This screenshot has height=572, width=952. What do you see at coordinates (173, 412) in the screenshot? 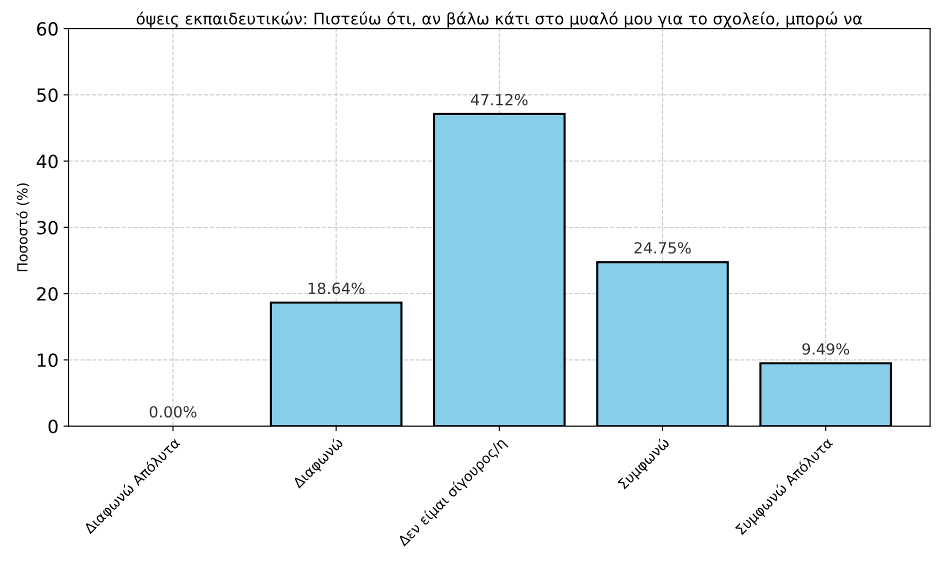
I see `data-label: 0.00%` at bounding box center [173, 412].